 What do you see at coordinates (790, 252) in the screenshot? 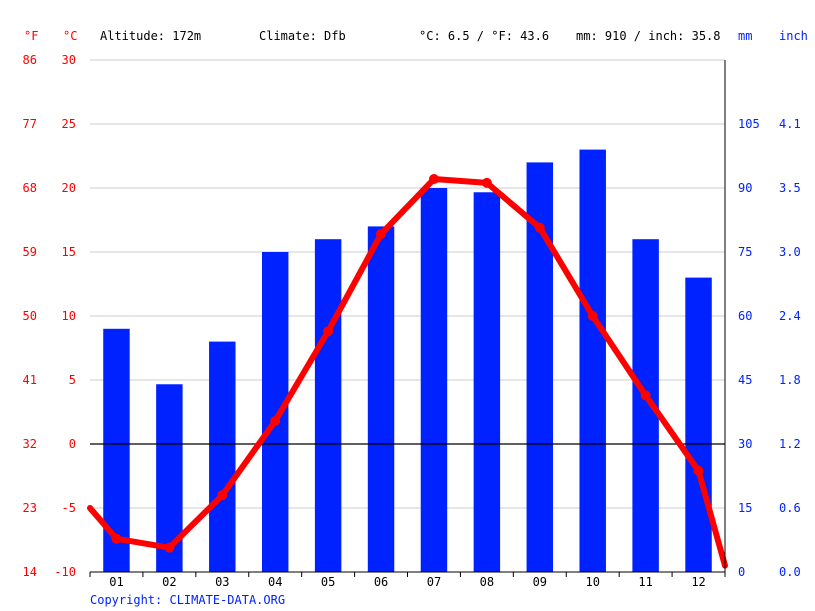
I see `y-tick-label-inch: 3.0` at bounding box center [790, 252].